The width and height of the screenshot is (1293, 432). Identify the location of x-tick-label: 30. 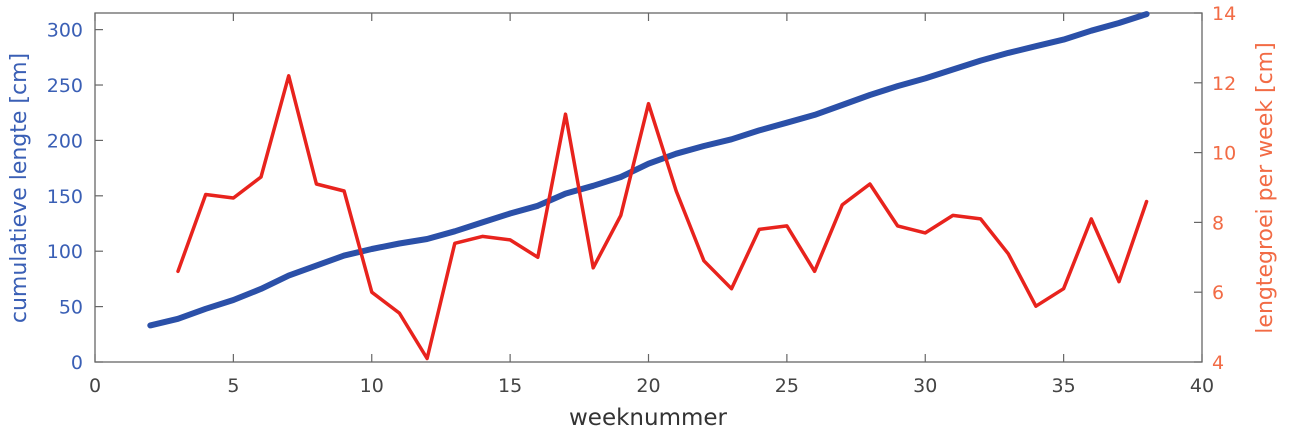
(925, 386).